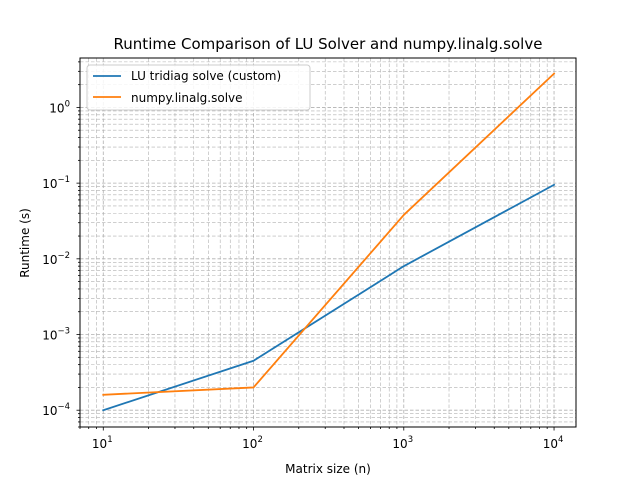 This screenshot has width=640, height=480. Describe the element at coordinates (25, 243) in the screenshot. I see `y-axis-label: Runtime (s)` at that location.